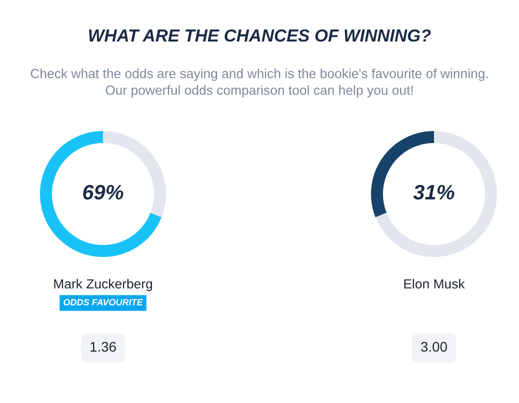 This screenshot has height=403, width=519. Describe the element at coordinates (434, 347) in the screenshot. I see `text: 3.00` at that location.